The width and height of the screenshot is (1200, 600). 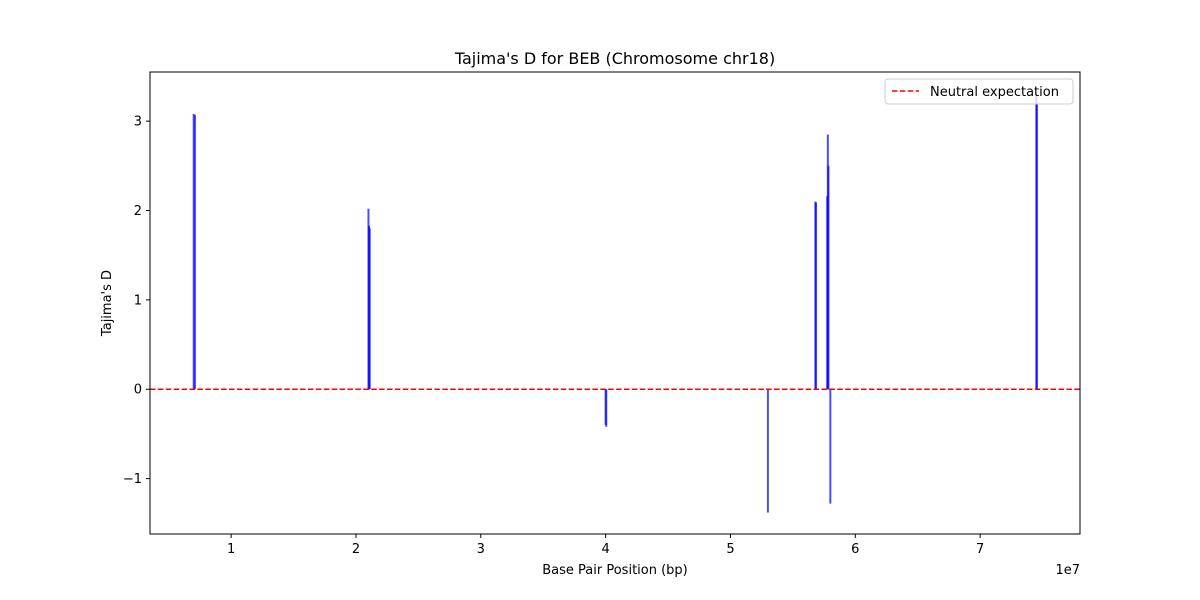 What do you see at coordinates (980, 549) in the screenshot?
I see `x-tick-label: 7` at bounding box center [980, 549].